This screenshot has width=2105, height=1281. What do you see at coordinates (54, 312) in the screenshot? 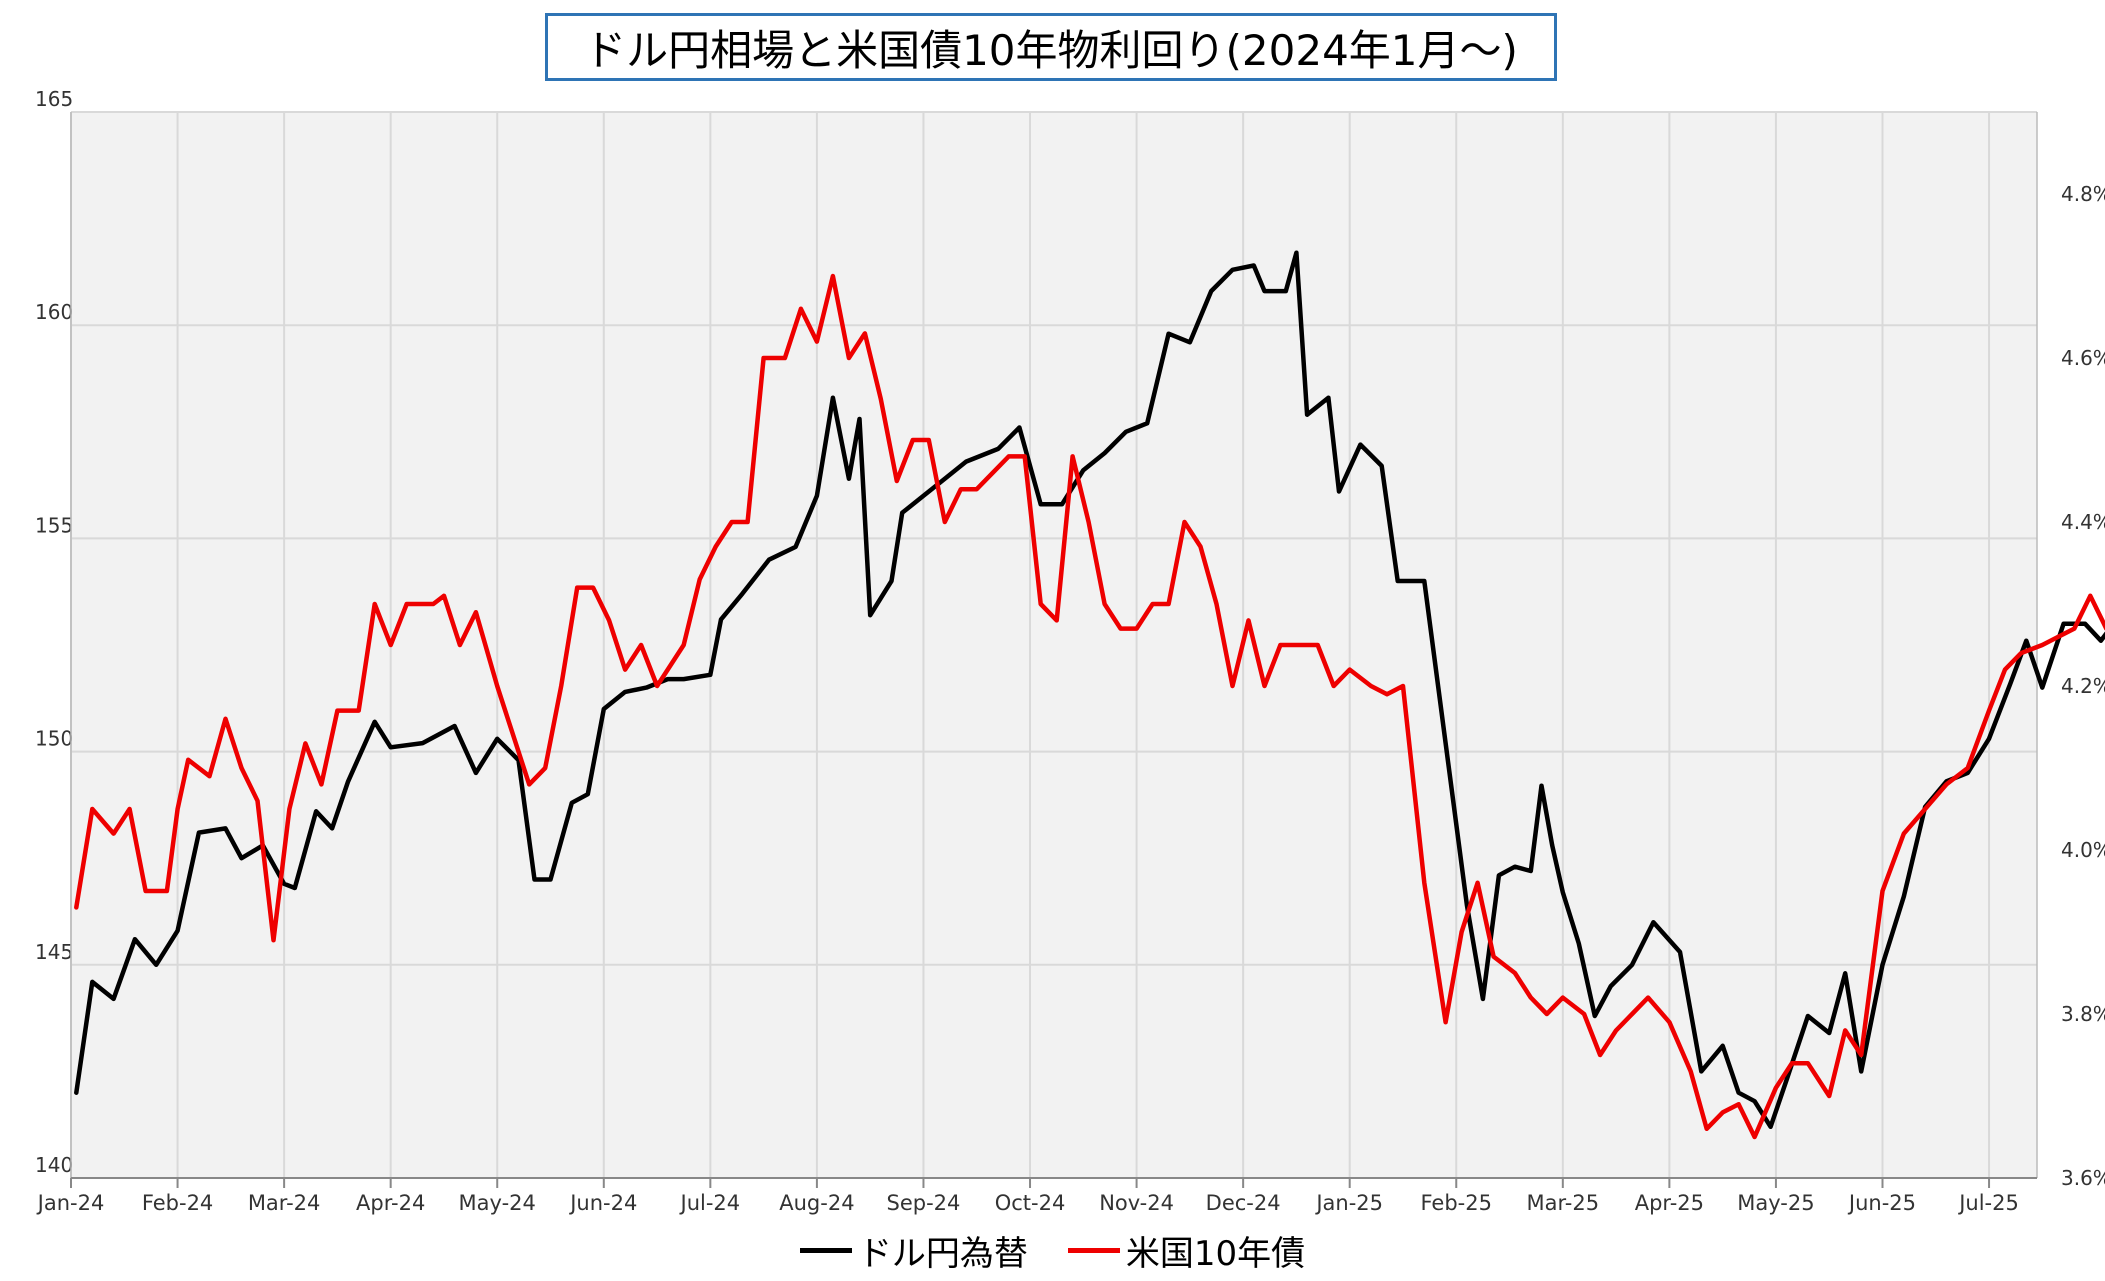
I see `left-tick-label: 160` at bounding box center [54, 312].